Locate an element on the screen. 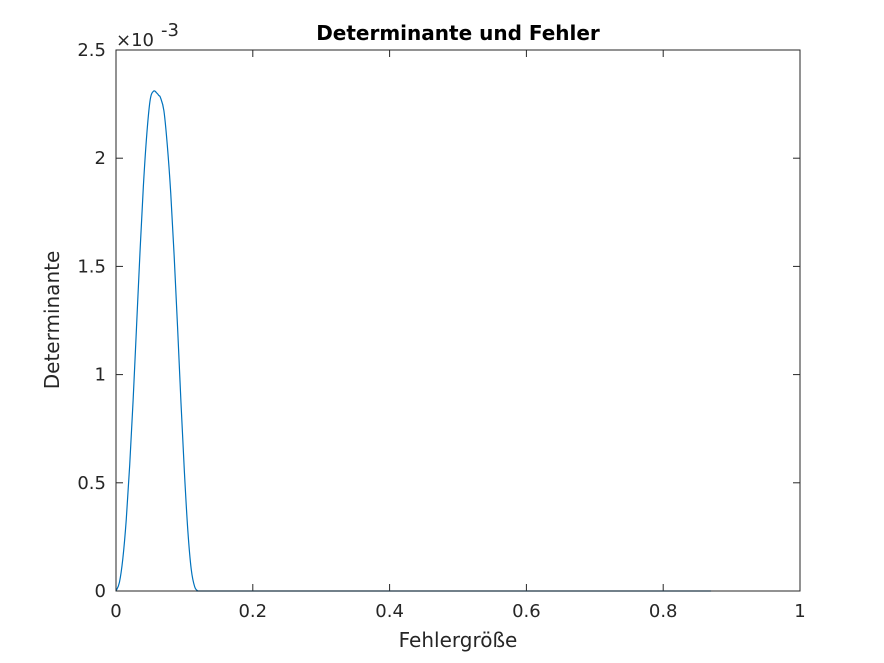 This screenshot has height=663, width=884. x-axis-label: Fehlergröße is located at coordinates (458, 640).